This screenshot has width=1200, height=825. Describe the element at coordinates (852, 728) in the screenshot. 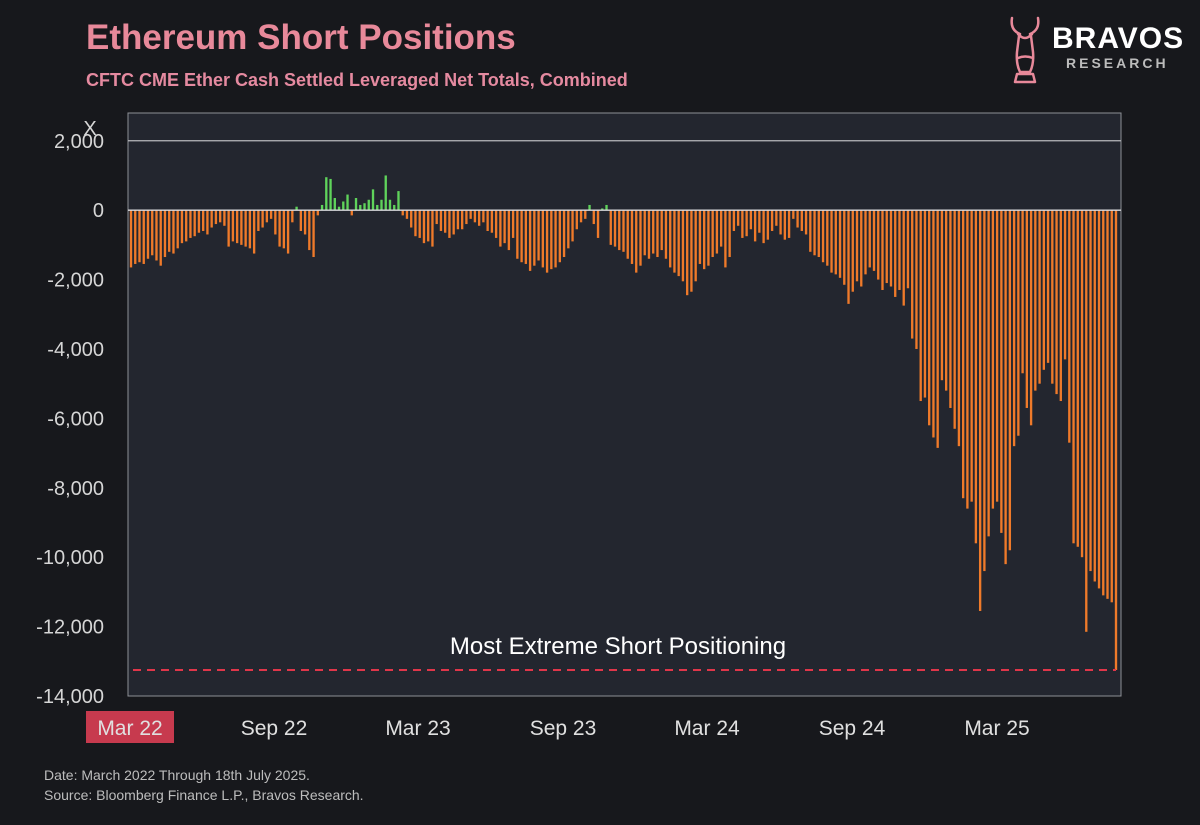

I see `x-tick-label: Sep 24` at that location.